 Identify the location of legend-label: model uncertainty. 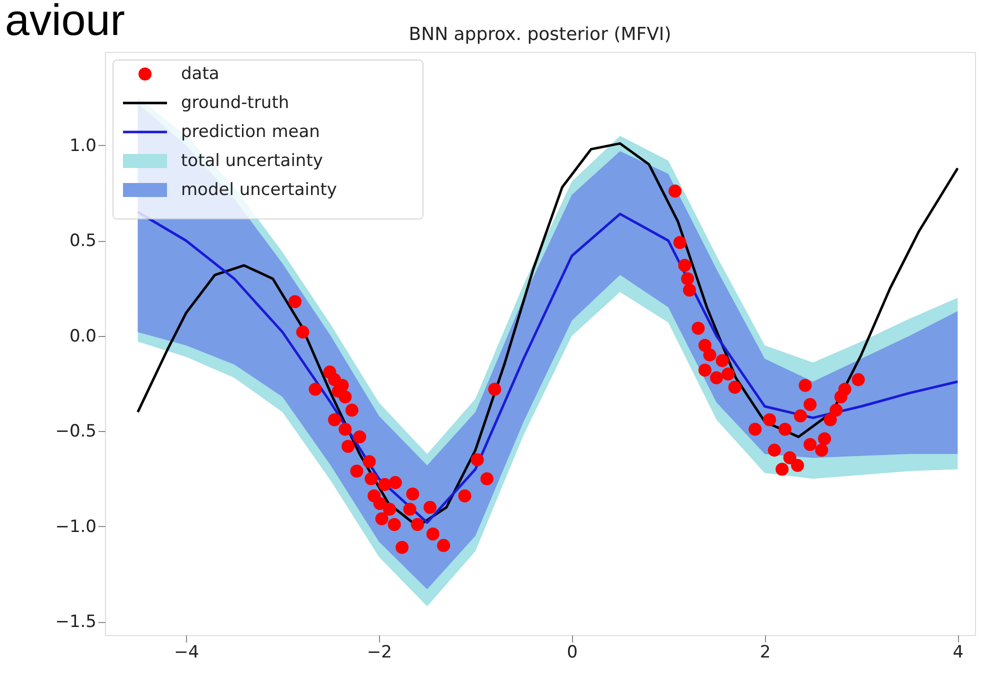
(259, 190).